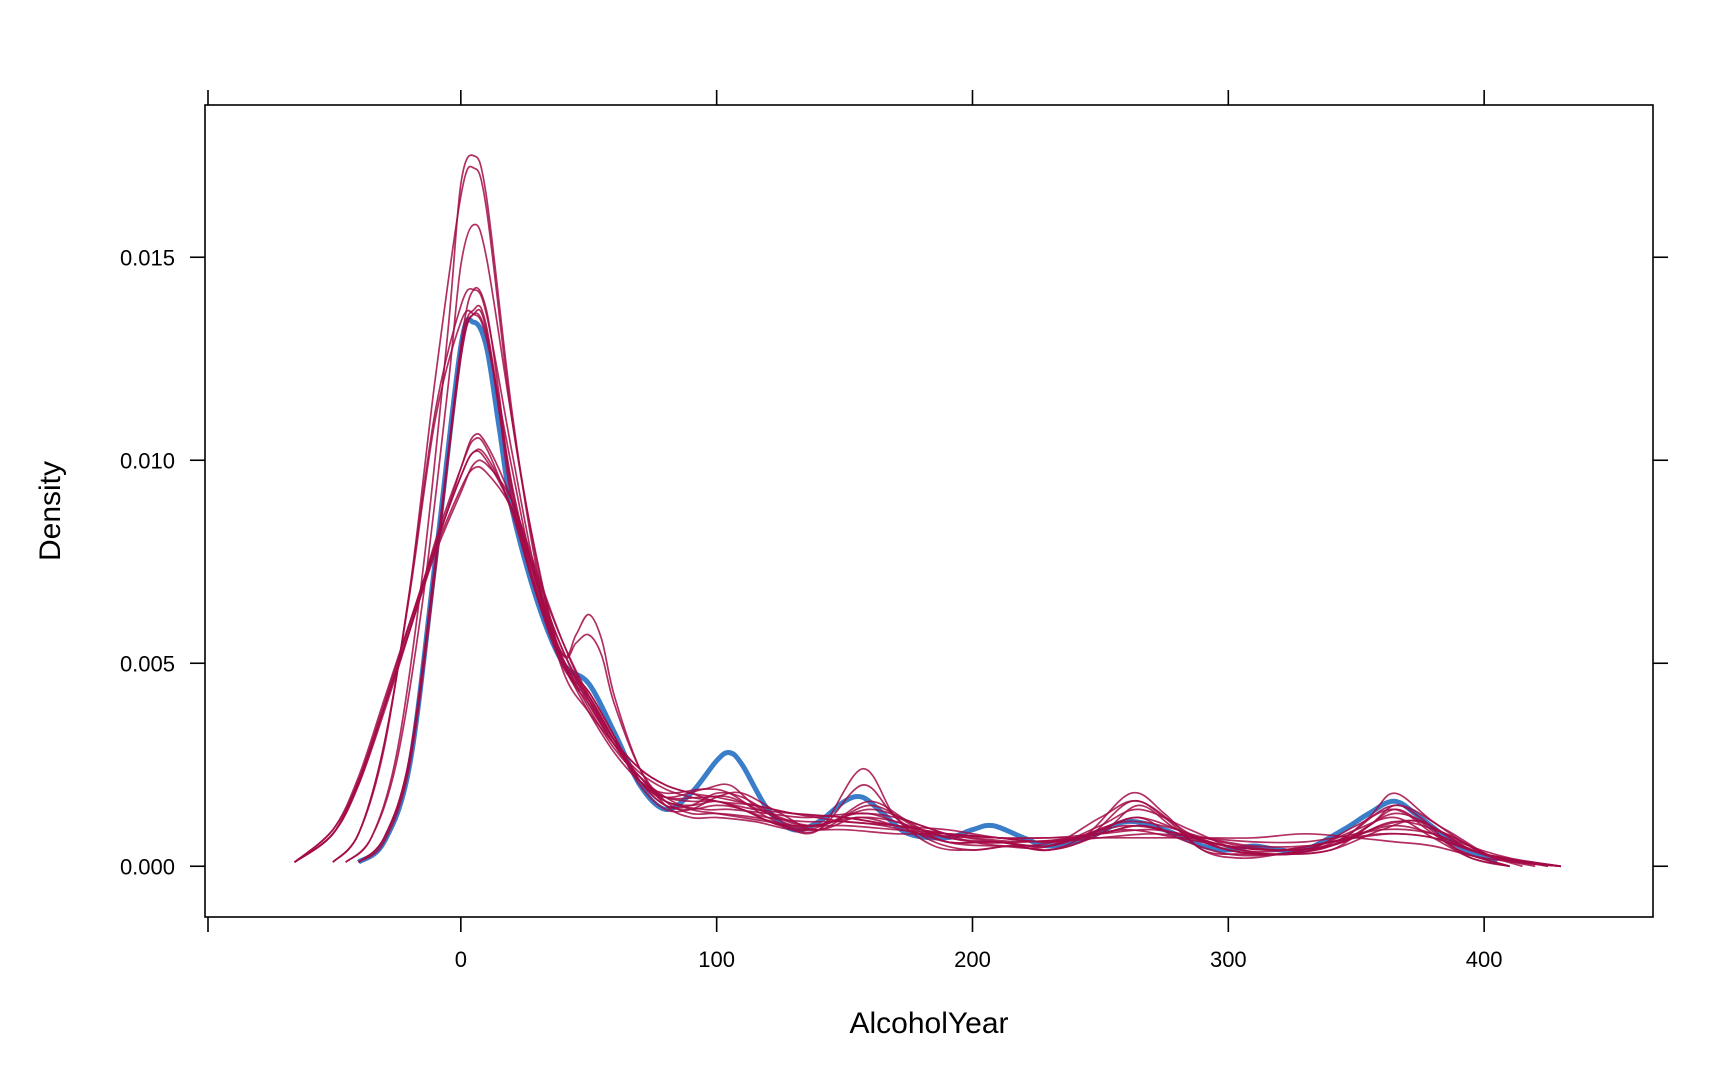 The image size is (1728, 1085). Describe the element at coordinates (1484, 959) in the screenshot. I see `x-tick-label-400: 400` at that location.